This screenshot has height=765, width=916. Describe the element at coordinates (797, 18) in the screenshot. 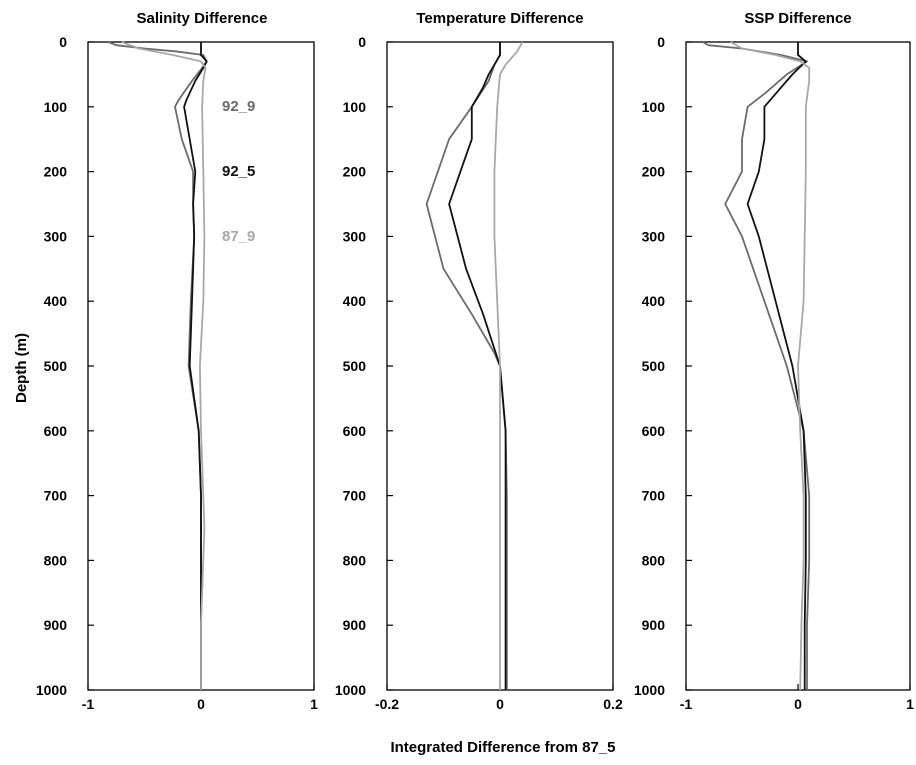

I see `panel-title: SSP Difference` at that location.